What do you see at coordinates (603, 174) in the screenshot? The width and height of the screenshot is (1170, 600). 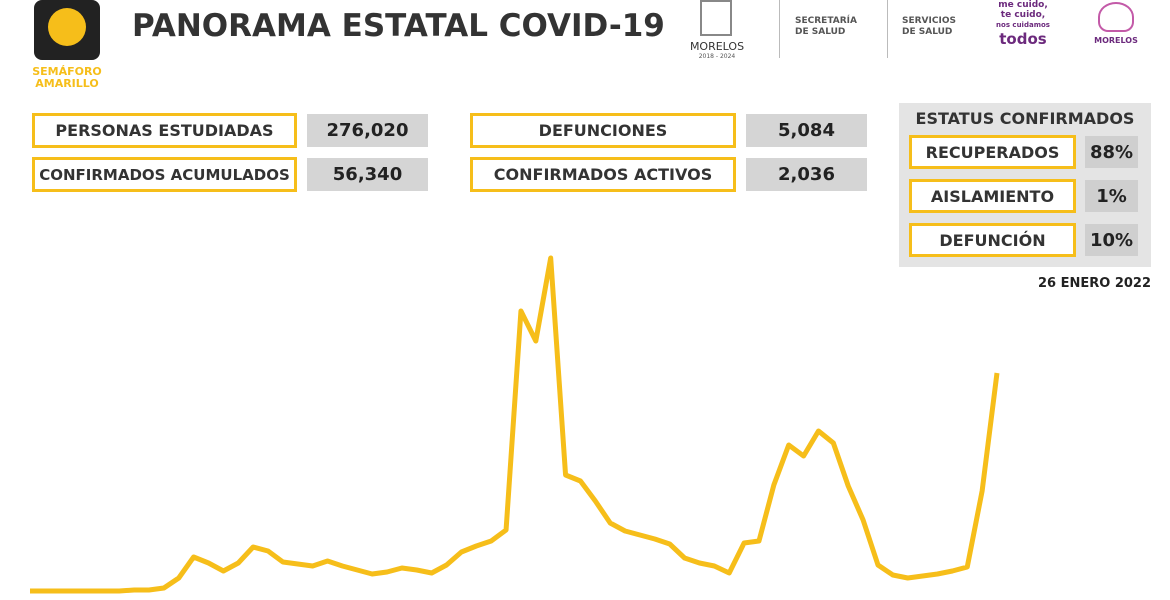 I see `stat-label: CONFIRMADOS ACTIVOS` at bounding box center [603, 174].